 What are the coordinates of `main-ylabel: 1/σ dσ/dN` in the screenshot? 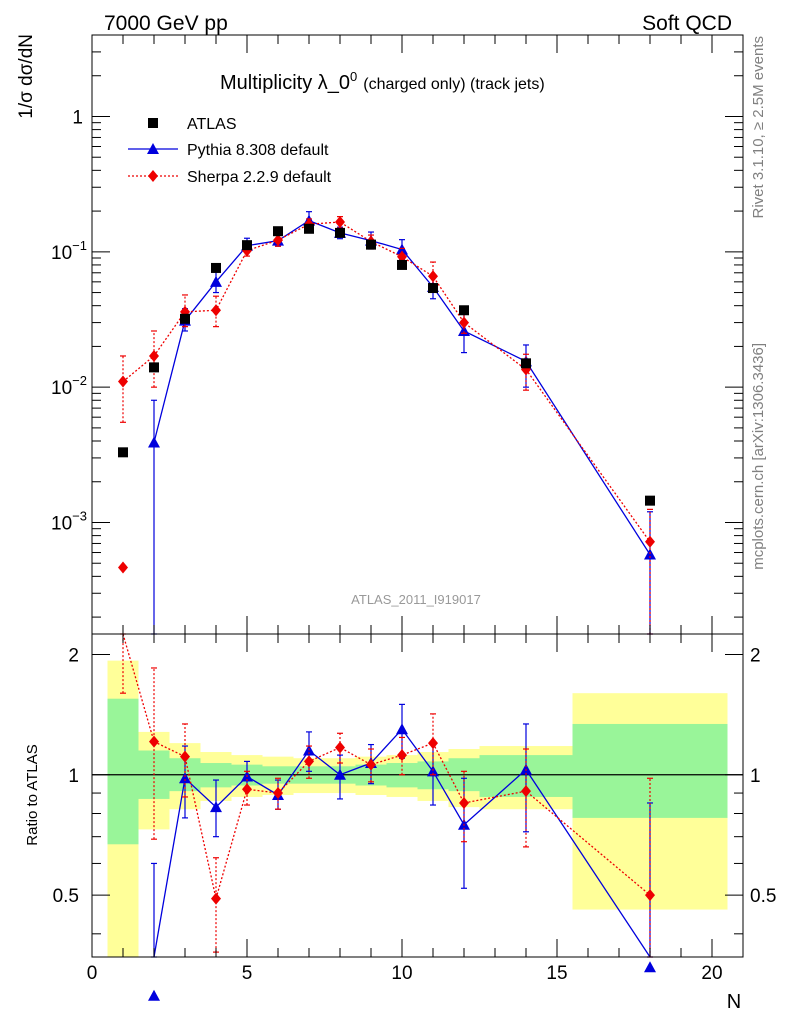 It's located at (26, 76).